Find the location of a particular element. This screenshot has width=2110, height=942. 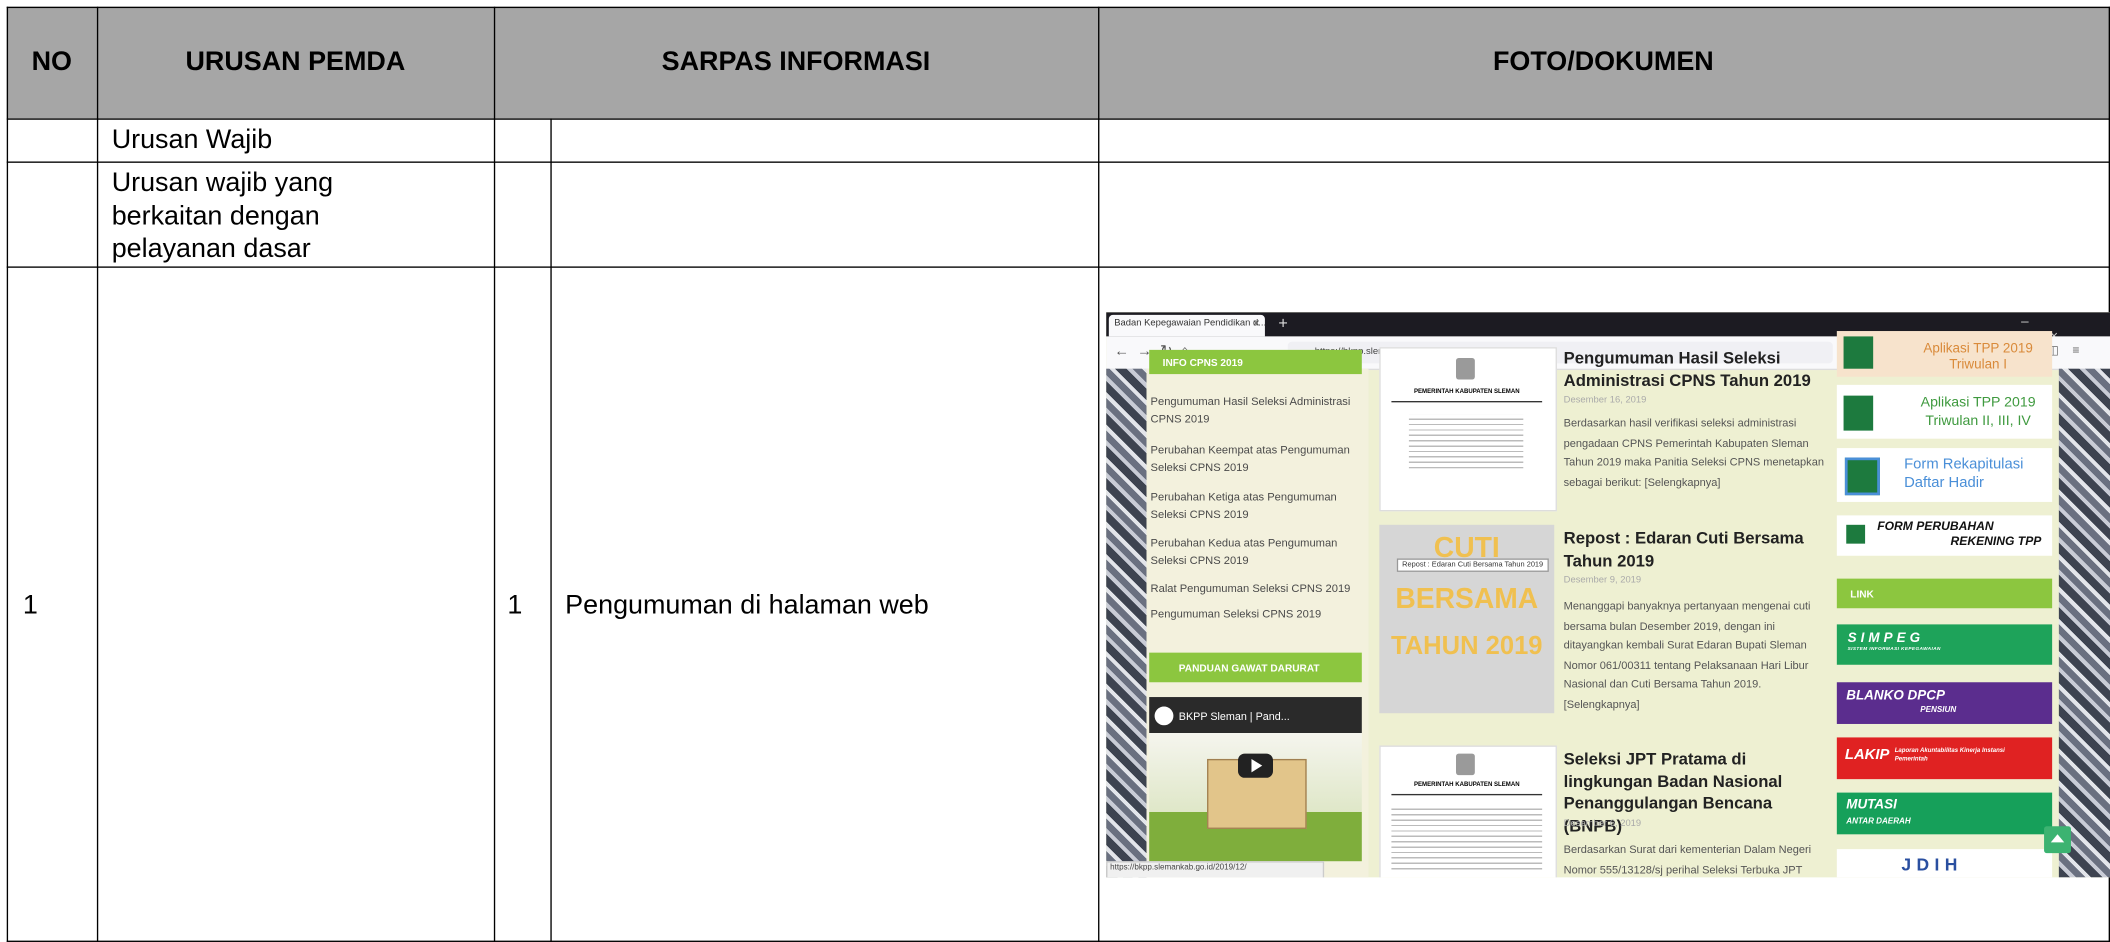

banner: JDIH is located at coordinates (1944, 863).